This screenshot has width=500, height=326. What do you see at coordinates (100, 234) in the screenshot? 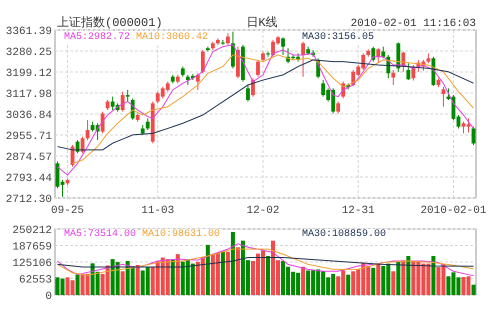
I see `text: MA5:73514.00` at bounding box center [100, 234].